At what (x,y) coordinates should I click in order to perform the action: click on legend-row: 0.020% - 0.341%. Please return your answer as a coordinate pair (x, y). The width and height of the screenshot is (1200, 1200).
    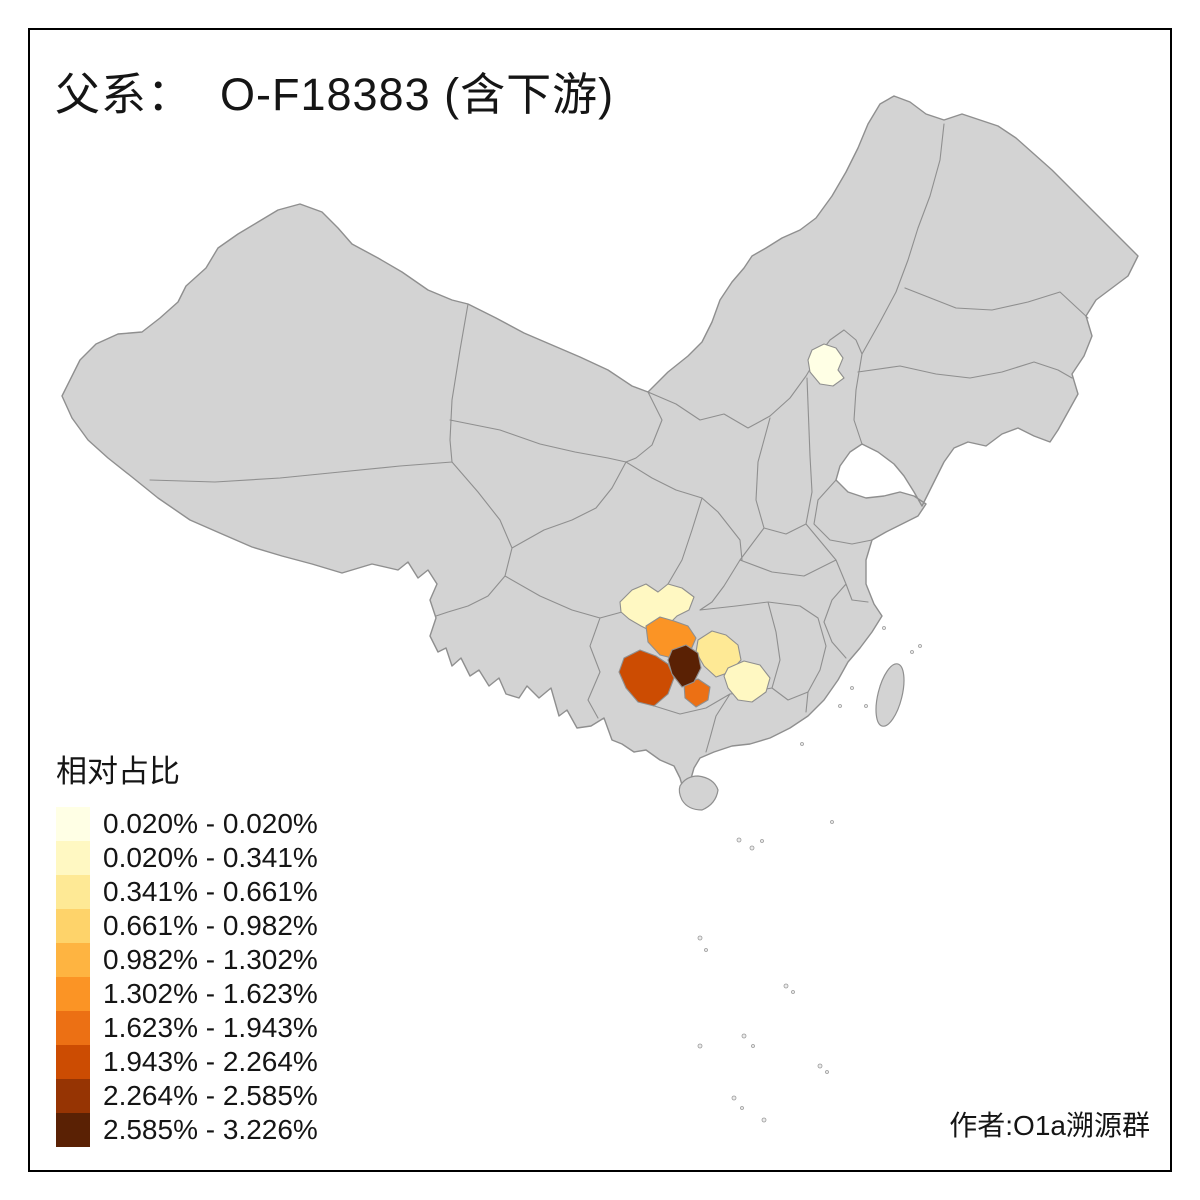
    Looking at the image, I should click on (187, 858).